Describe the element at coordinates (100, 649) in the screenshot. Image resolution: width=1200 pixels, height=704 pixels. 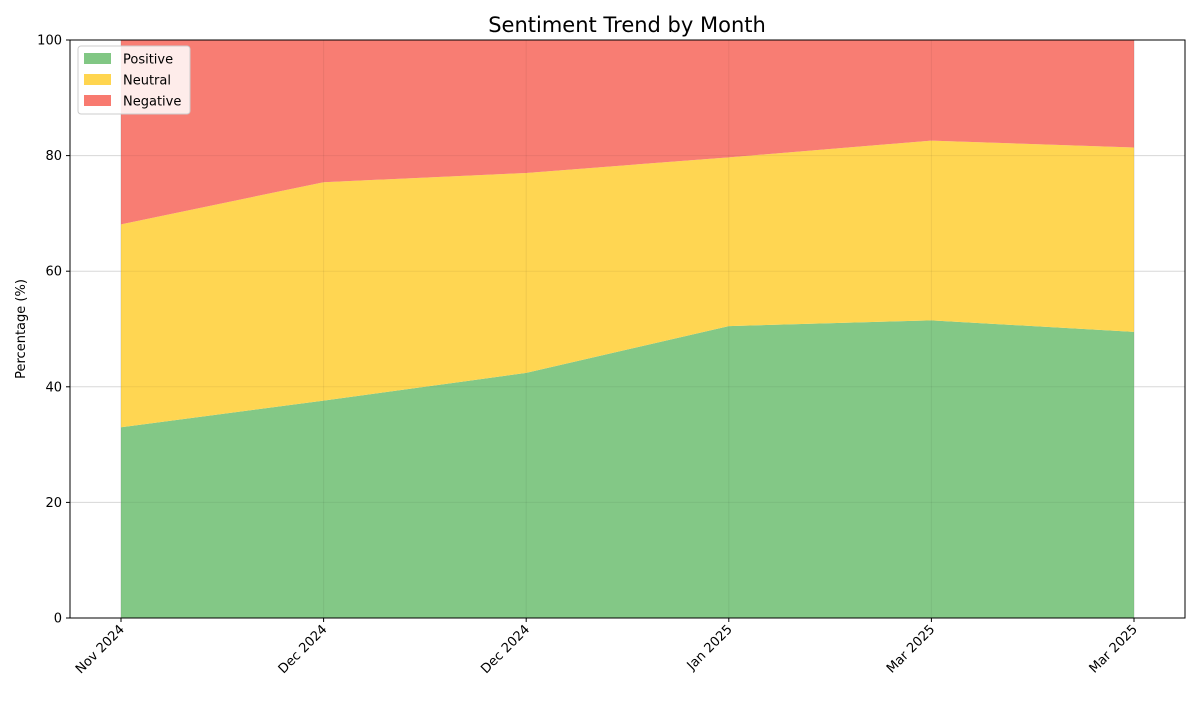
I see `x-tick-label: Nov 2024` at that location.